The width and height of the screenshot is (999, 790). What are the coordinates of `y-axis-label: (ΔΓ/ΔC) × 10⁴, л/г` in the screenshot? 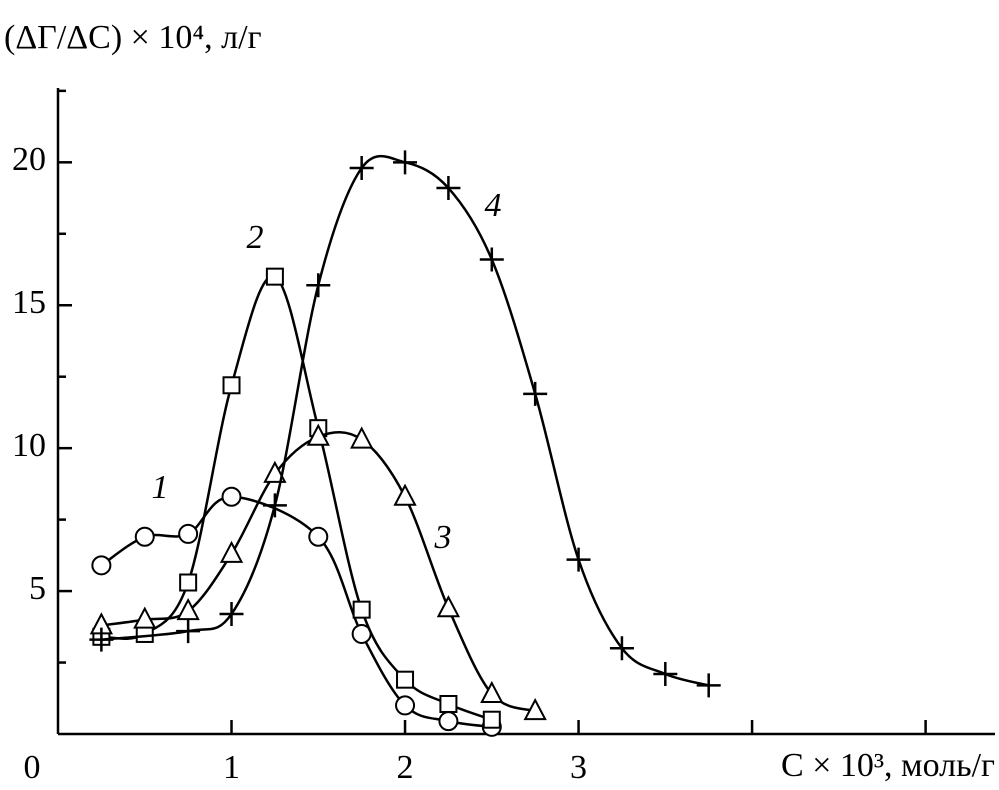 It's located at (133, 37).